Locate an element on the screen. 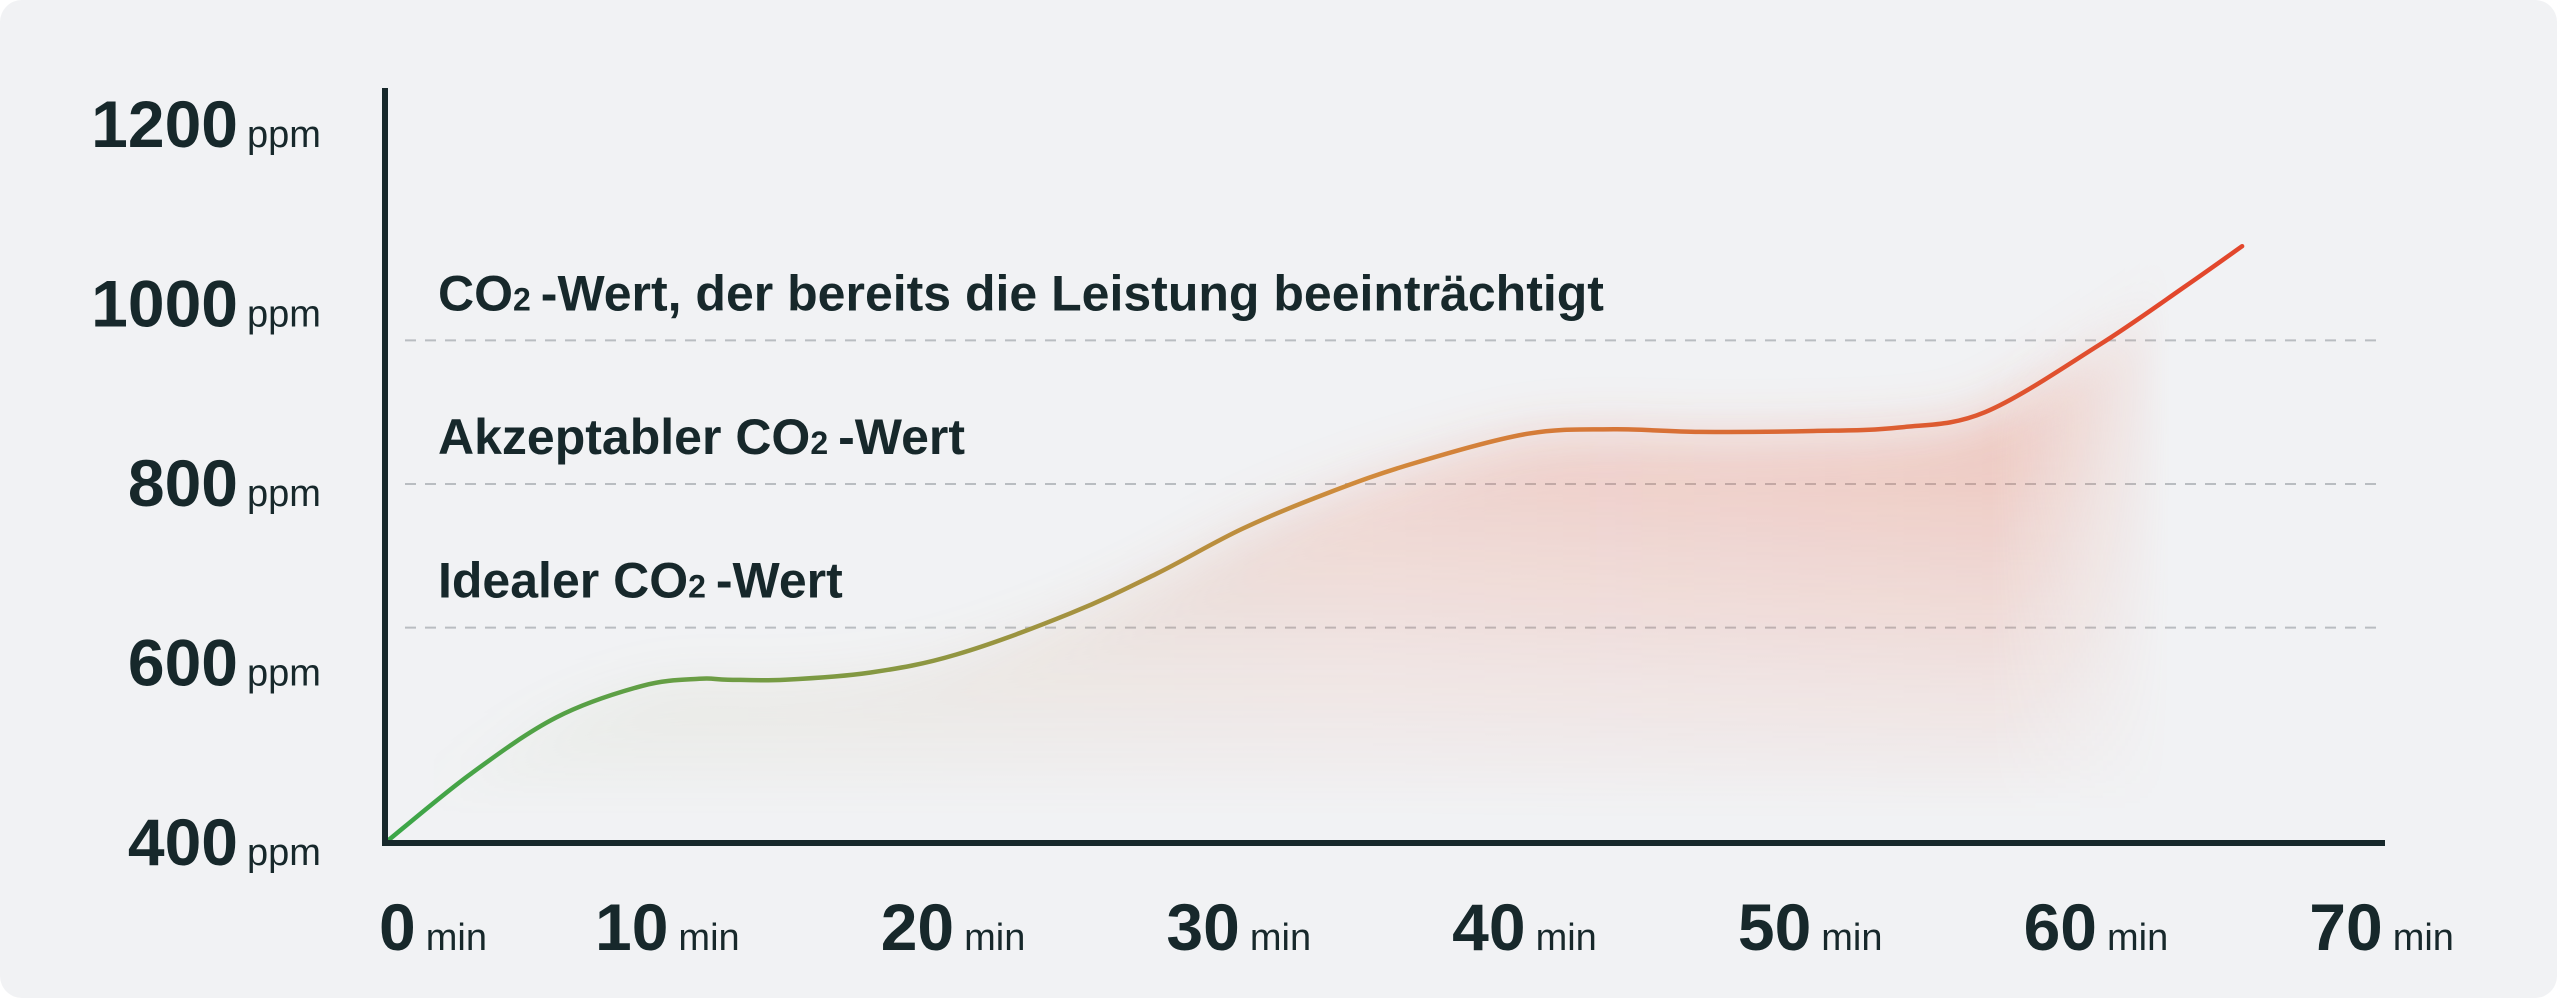  threshold-label-main: CO is located at coordinates (475, 293).